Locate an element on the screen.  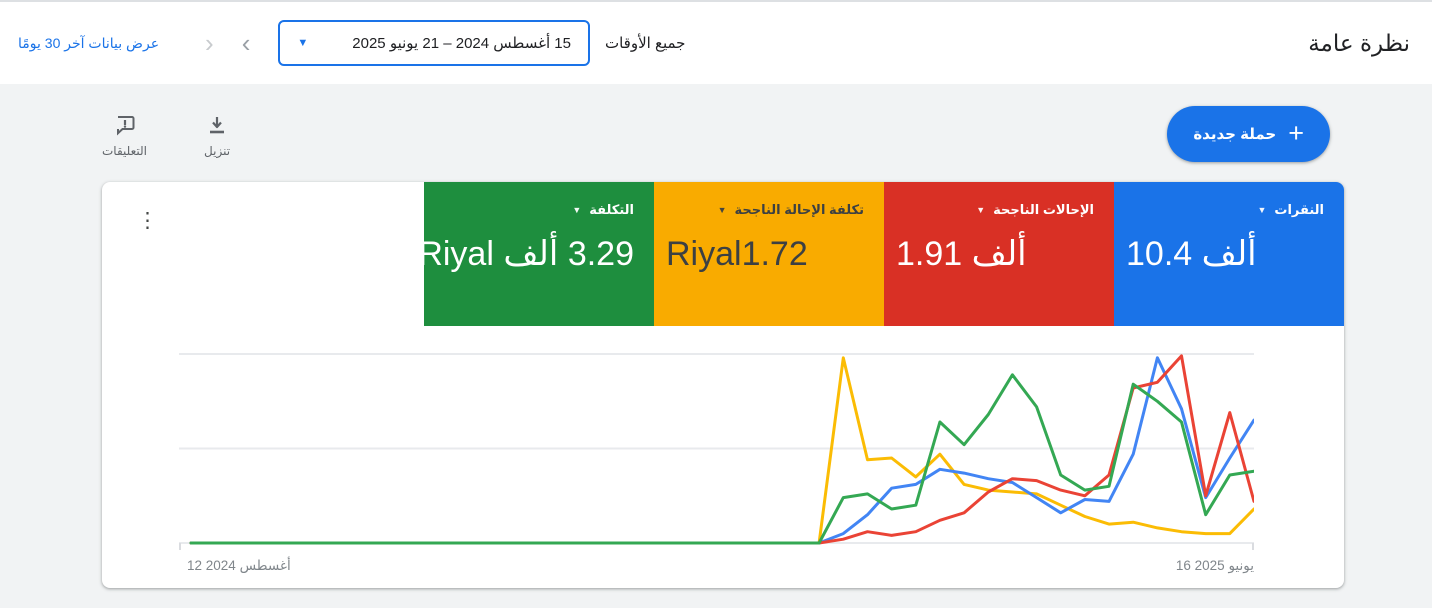
date-preset-label: جميع الأوقات is located at coordinates (645, 43).